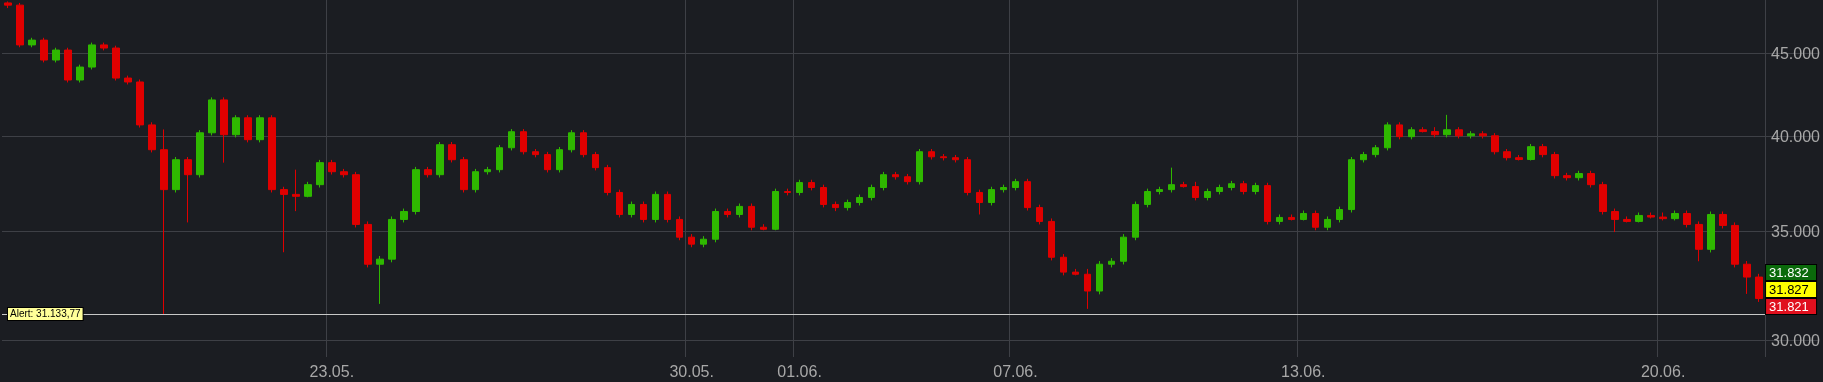 The width and height of the screenshot is (1823, 382). What do you see at coordinates (1796, 136) in the screenshot?
I see `y-tick-label: 40.000` at bounding box center [1796, 136].